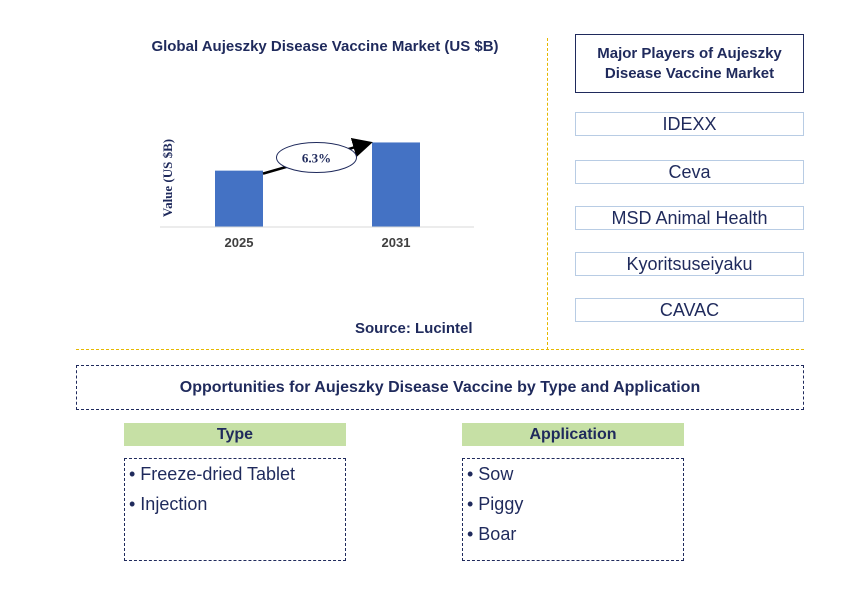 The height and width of the screenshot is (602, 868). I want to click on player-idexx: IDEXX, so click(689, 124).